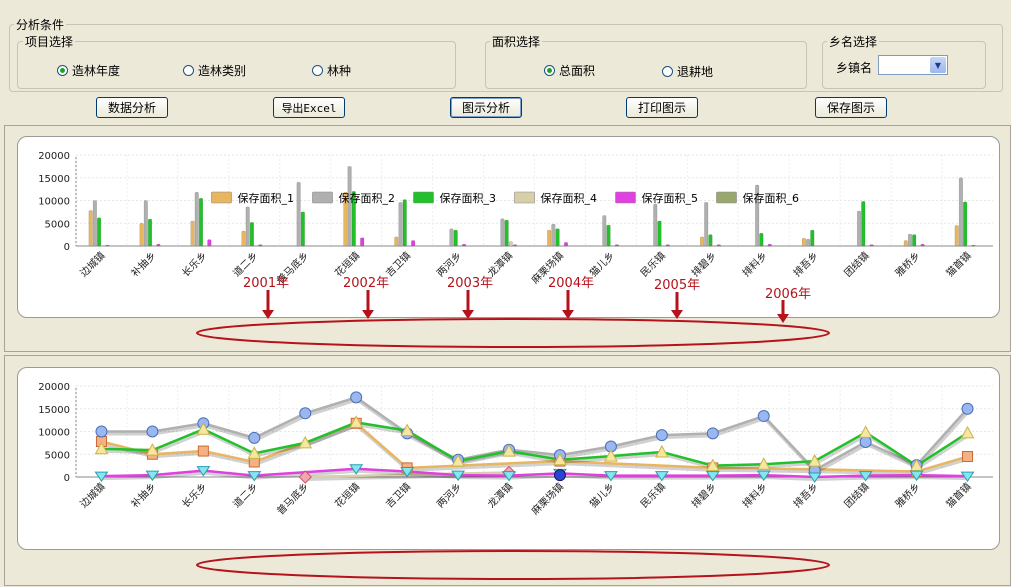 The image size is (1011, 587). I want to click on radio-returned-farmland: 退耕地, so click(687, 71).